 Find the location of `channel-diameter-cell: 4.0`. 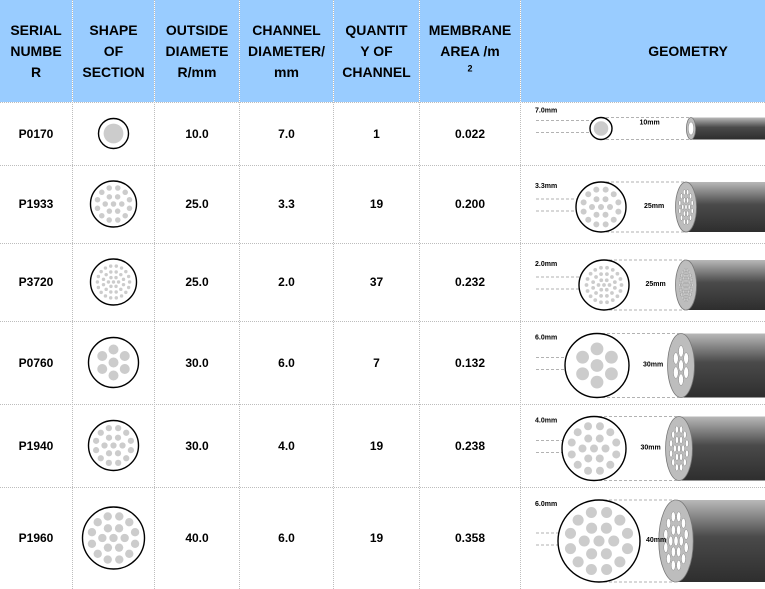

channel-diameter-cell: 4.0 is located at coordinates (286, 445).